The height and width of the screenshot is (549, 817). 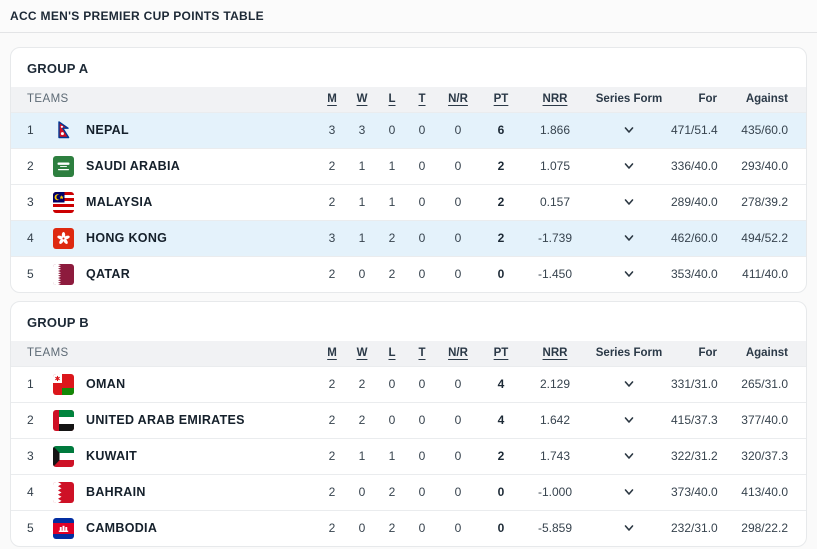 What do you see at coordinates (63, 166) in the screenshot?
I see `saudi-arabia-flag-icon` at bounding box center [63, 166].